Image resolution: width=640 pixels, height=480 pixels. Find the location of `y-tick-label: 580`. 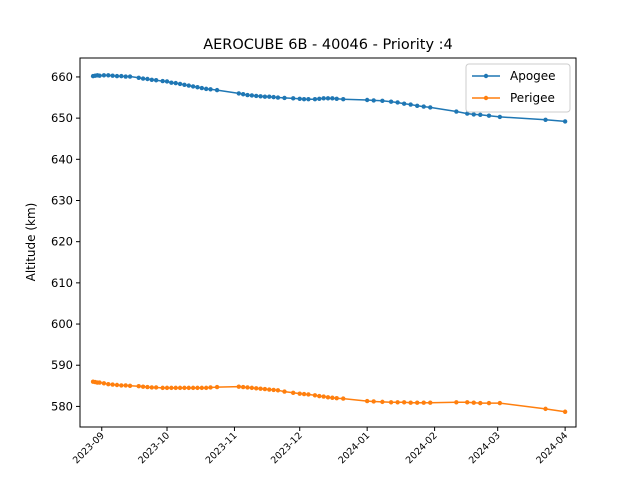

y-tick-label: 580 is located at coordinates (62, 406).